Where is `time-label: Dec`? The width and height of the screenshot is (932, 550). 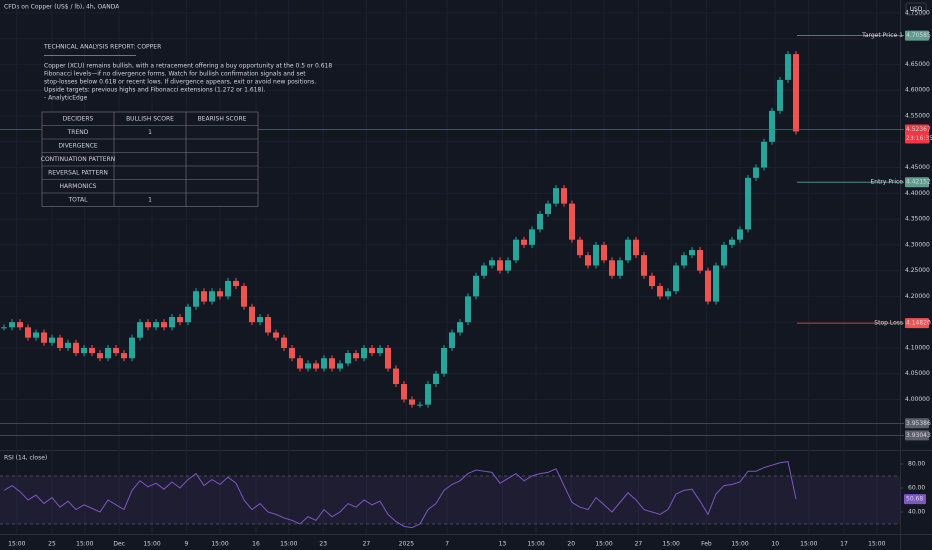
time-label: Dec is located at coordinates (119, 544).